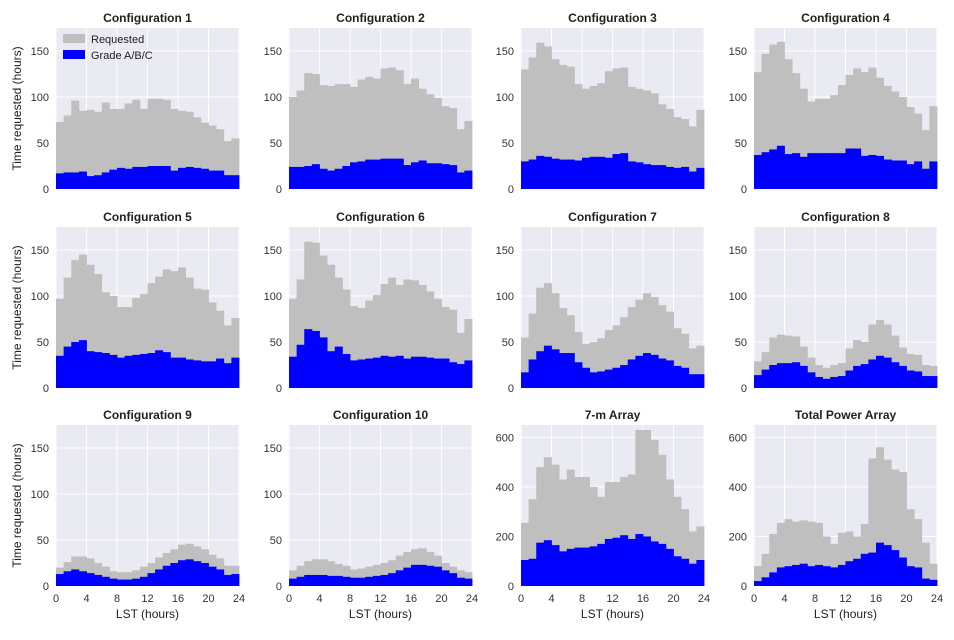  Describe the element at coordinates (147, 18) in the screenshot. I see `panel-title: Configuration 1` at that location.